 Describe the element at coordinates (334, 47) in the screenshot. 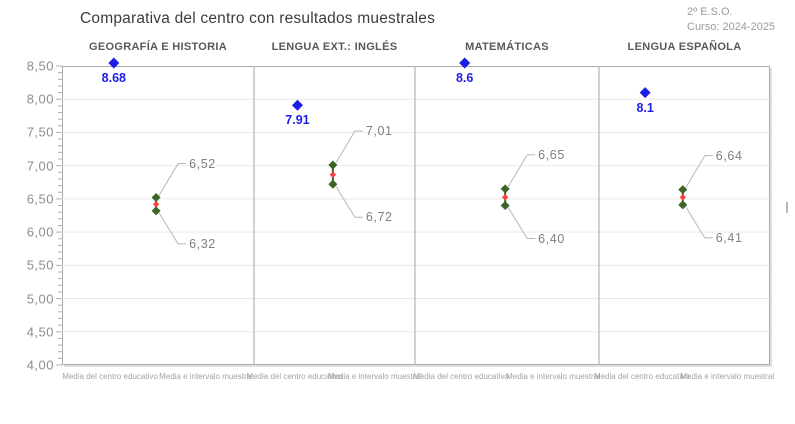

I see `panel-header-subject: LENGUA EXT.: INGLÉS` at that location.